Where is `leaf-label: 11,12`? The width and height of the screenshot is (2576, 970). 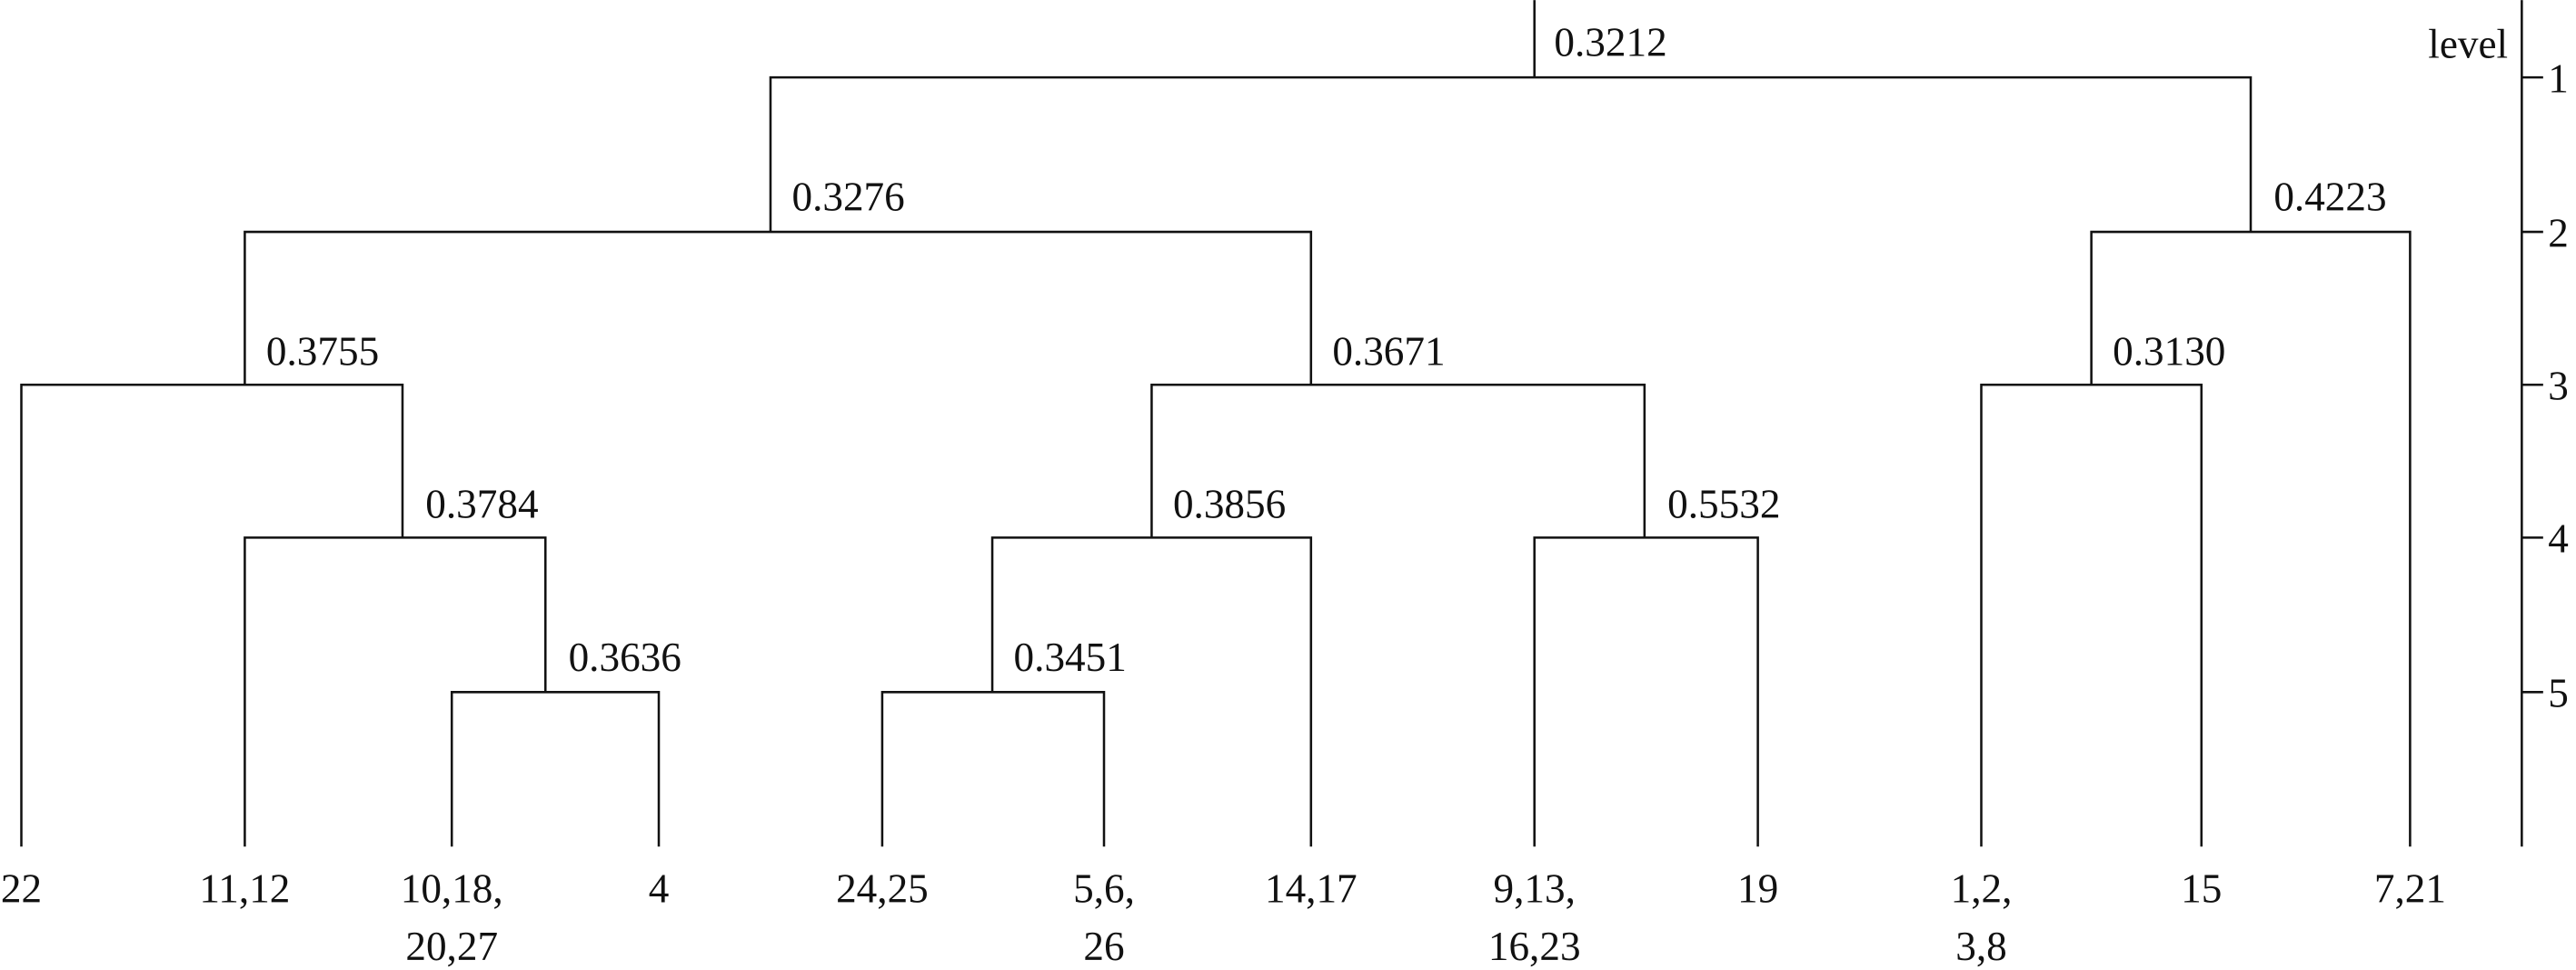 leaf-label: 11,12 is located at coordinates (245, 889).